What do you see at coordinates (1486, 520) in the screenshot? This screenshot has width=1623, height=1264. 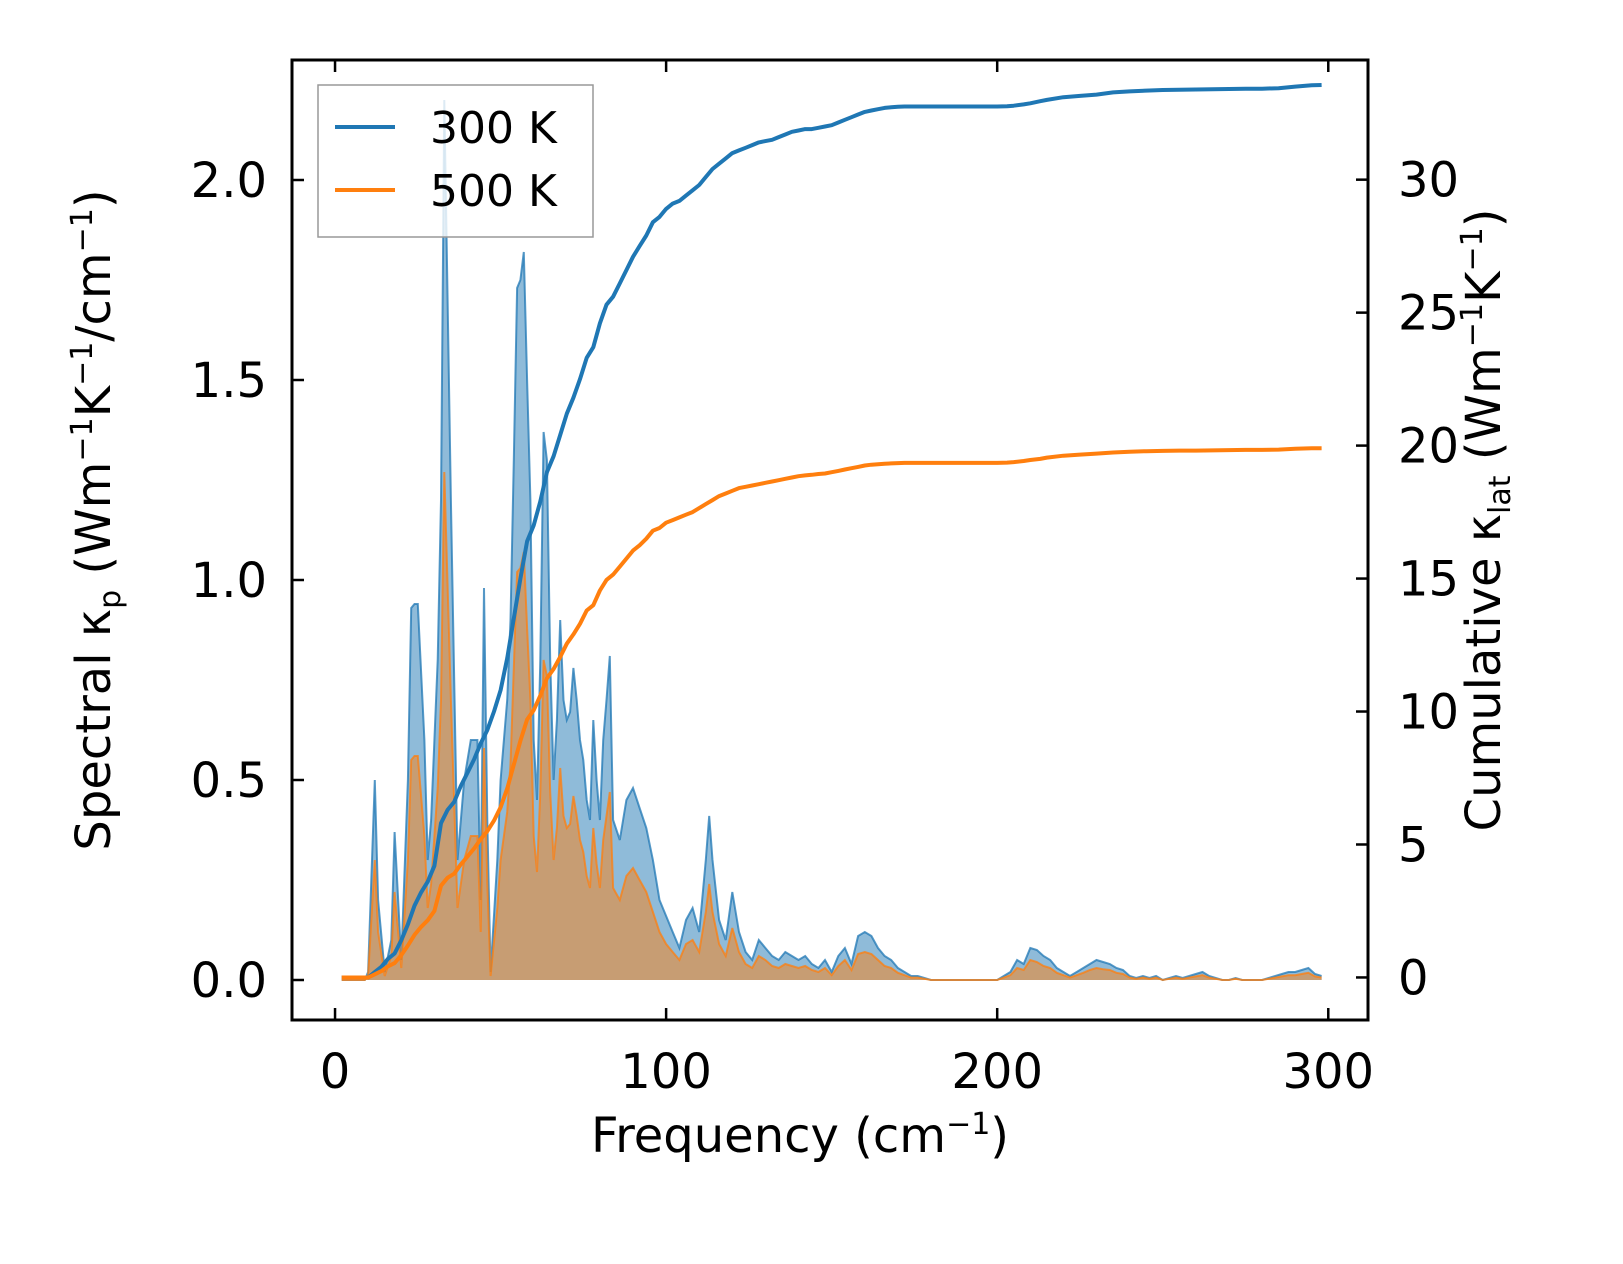 I see `y-axis-right-title: Cumulative κlat (Wm−1K−1)` at bounding box center [1486, 520].